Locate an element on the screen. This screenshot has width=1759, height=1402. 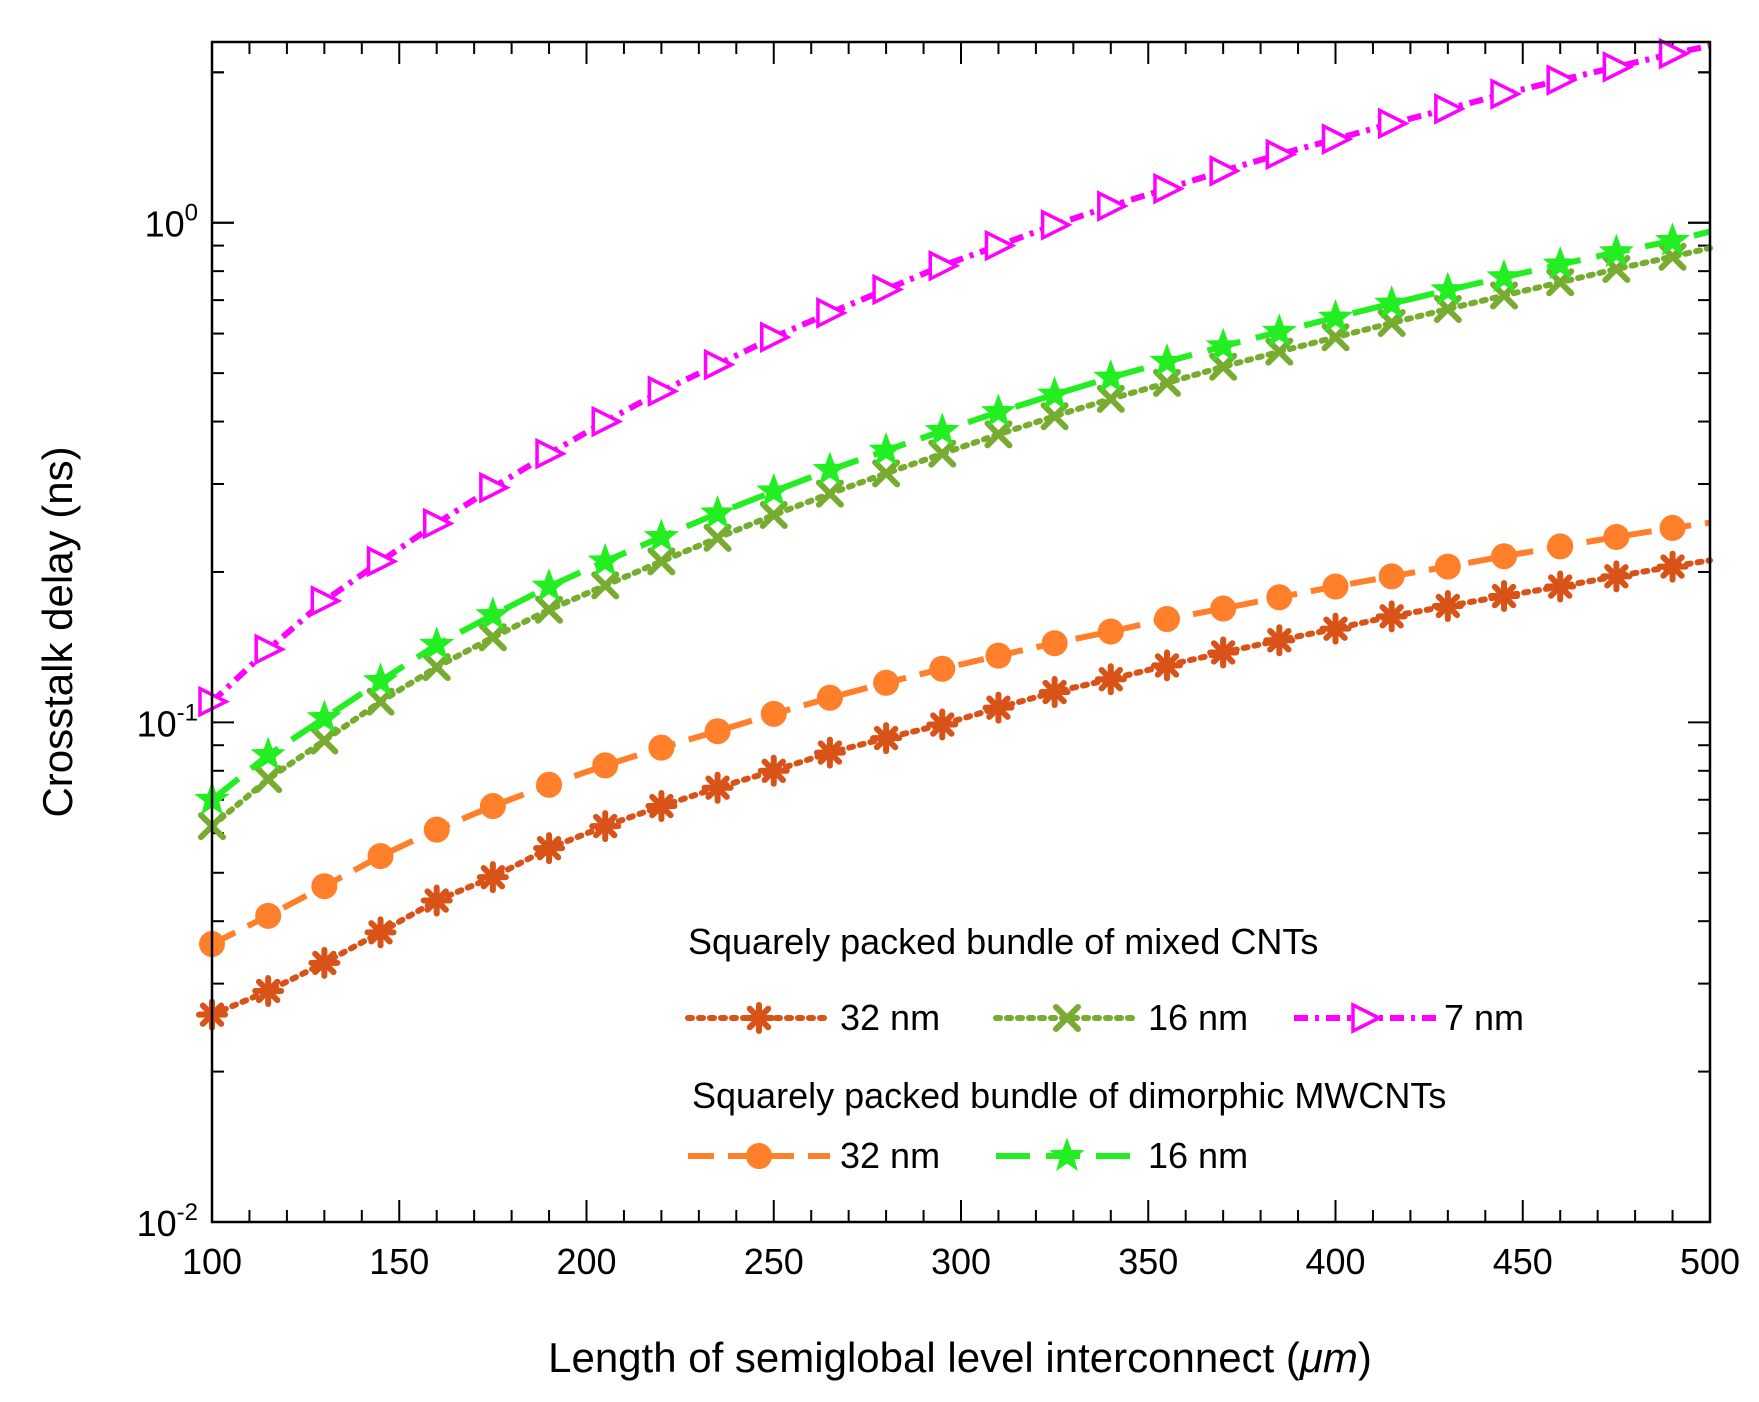
x-tick-labels: 100 150 200 250 300 350 400 450 500 is located at coordinates (961, 1261).